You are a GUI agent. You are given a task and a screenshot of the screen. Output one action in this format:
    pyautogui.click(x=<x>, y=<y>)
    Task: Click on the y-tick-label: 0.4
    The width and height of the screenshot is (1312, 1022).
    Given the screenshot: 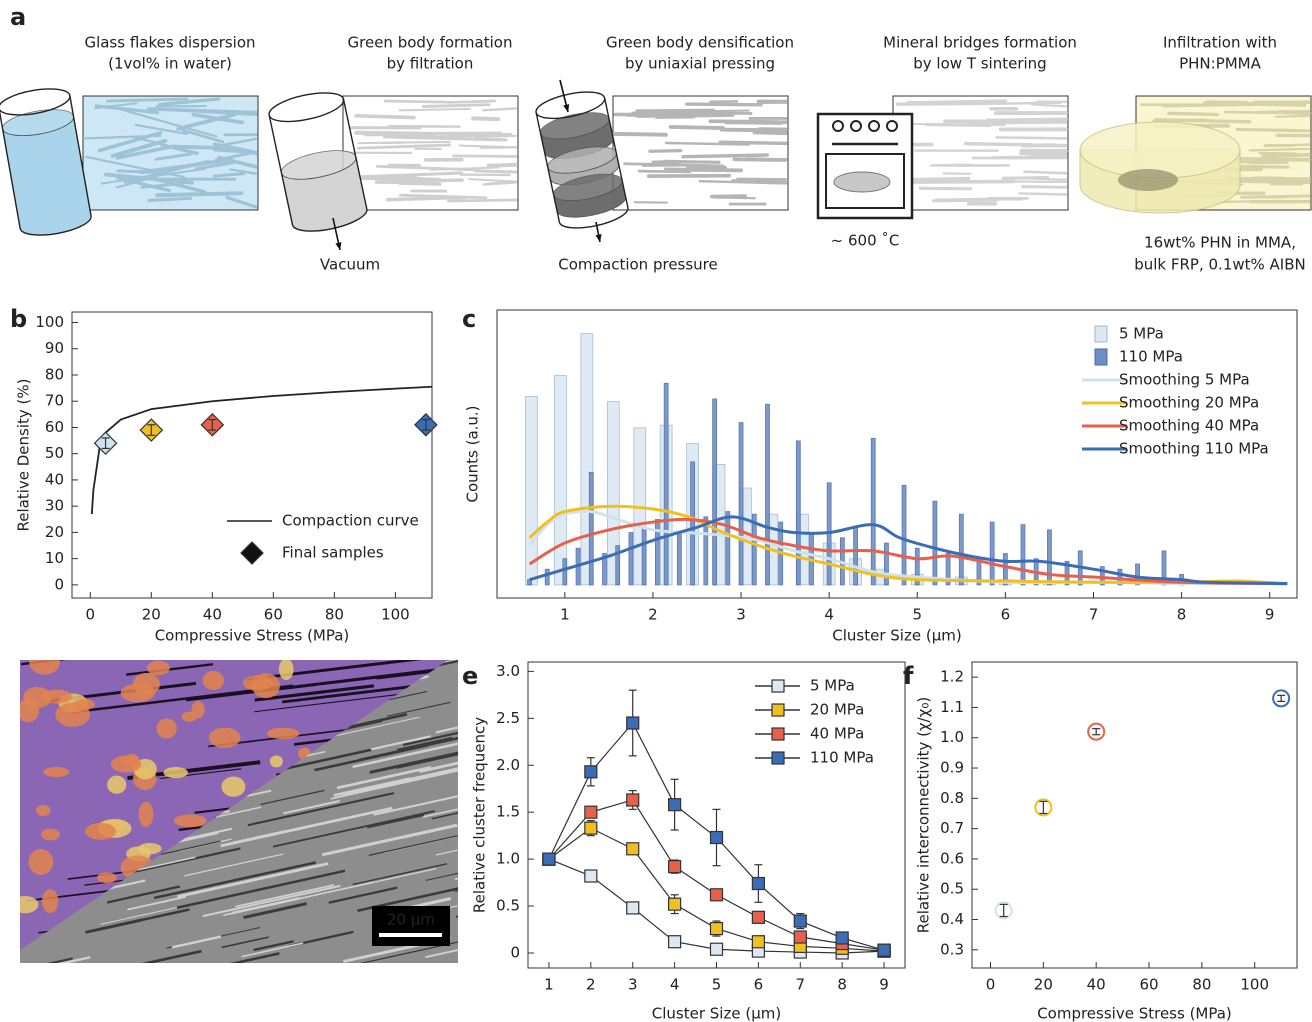 What is the action you would take?
    pyautogui.click(x=952, y=919)
    